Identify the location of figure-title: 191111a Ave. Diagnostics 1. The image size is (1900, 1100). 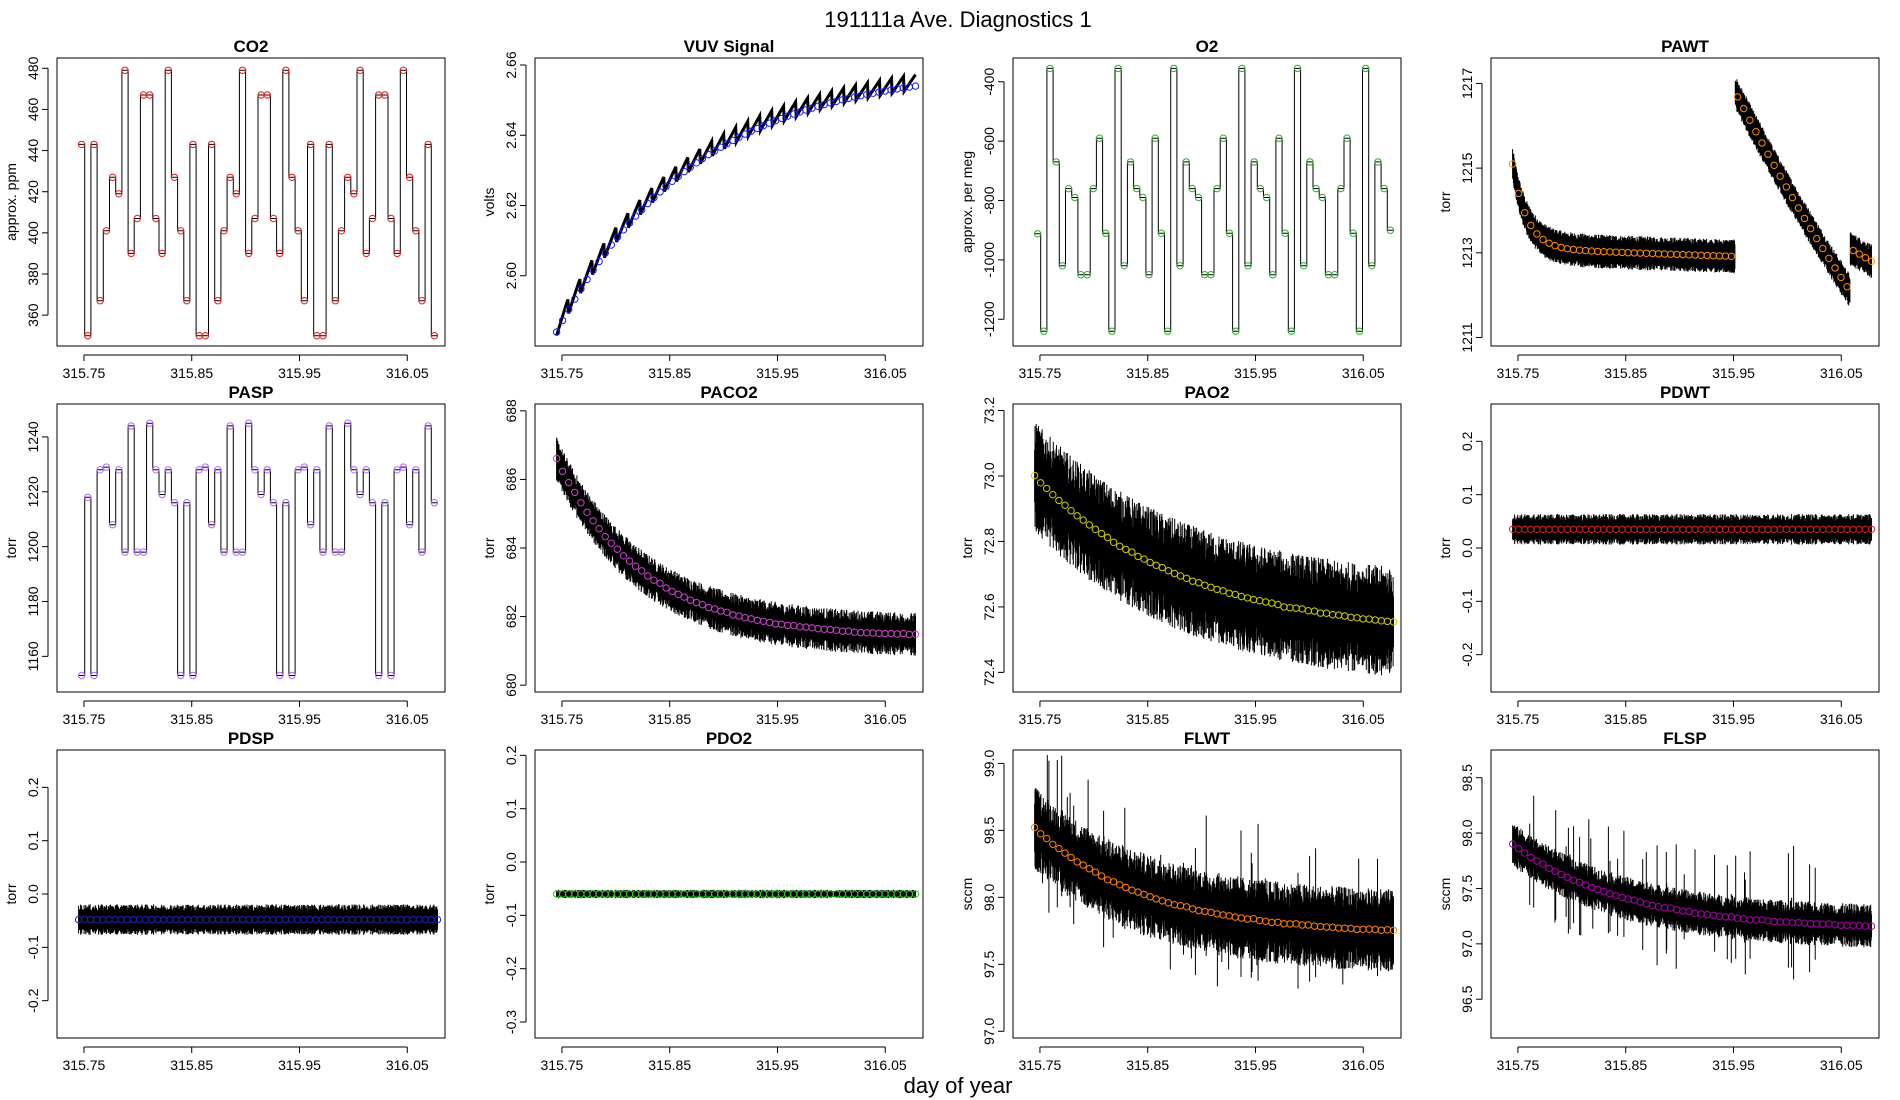
(957, 19).